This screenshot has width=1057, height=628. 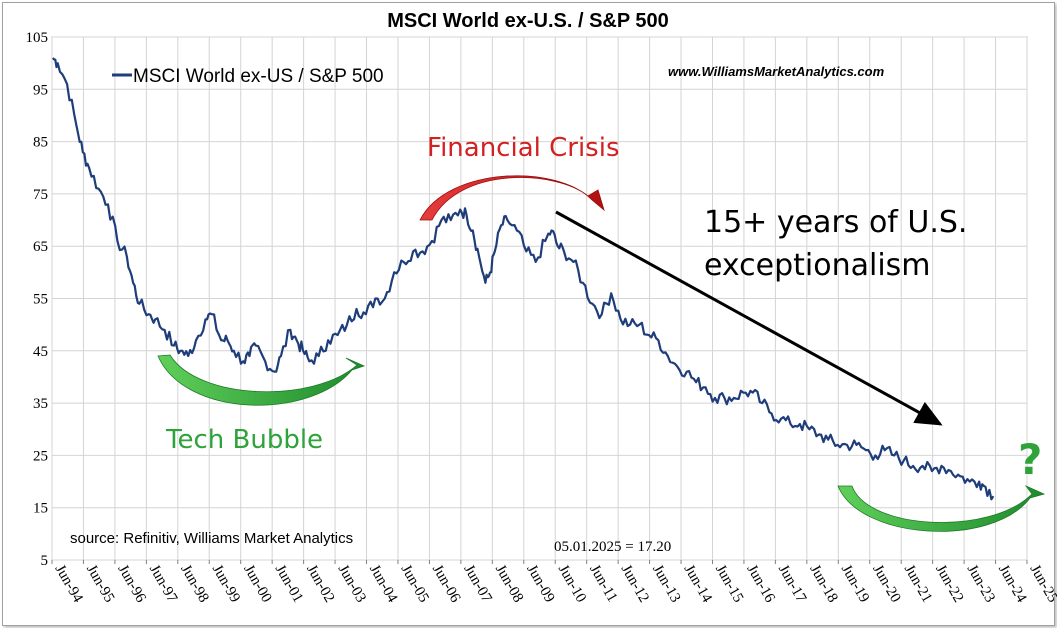 I want to click on x-tick-label: Jun-13, so click(x=666, y=583).